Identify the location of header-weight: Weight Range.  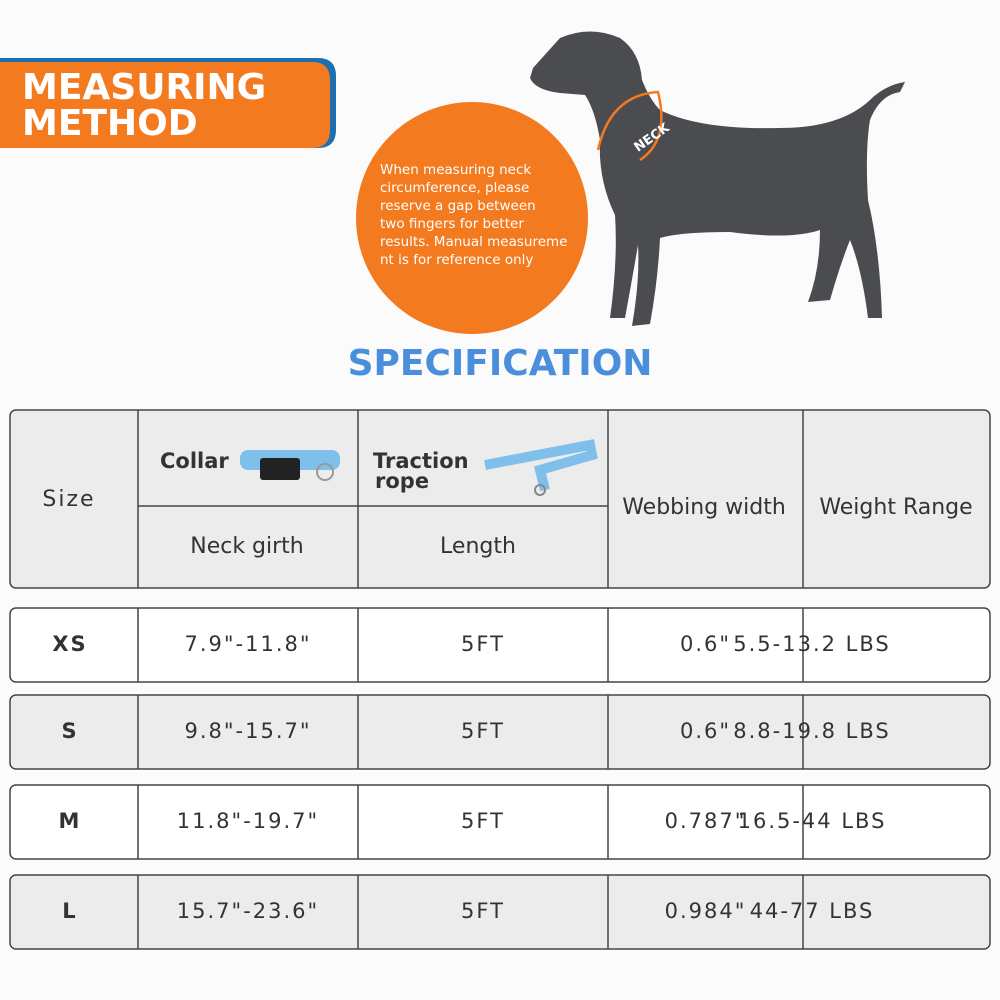
(895, 507).